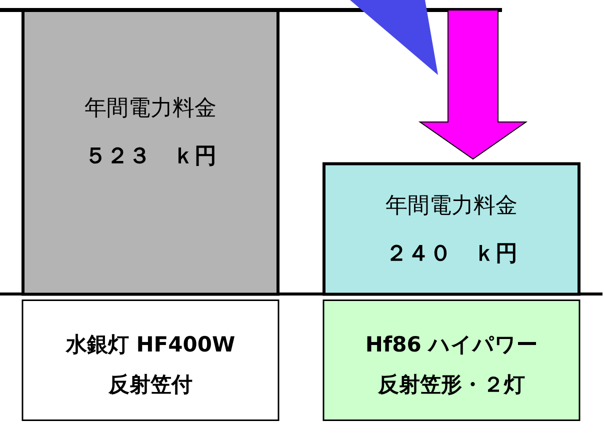 The width and height of the screenshot is (604, 438). I want to click on data-label: 年間電力料金５２３ ｋ円, so click(150, 133).